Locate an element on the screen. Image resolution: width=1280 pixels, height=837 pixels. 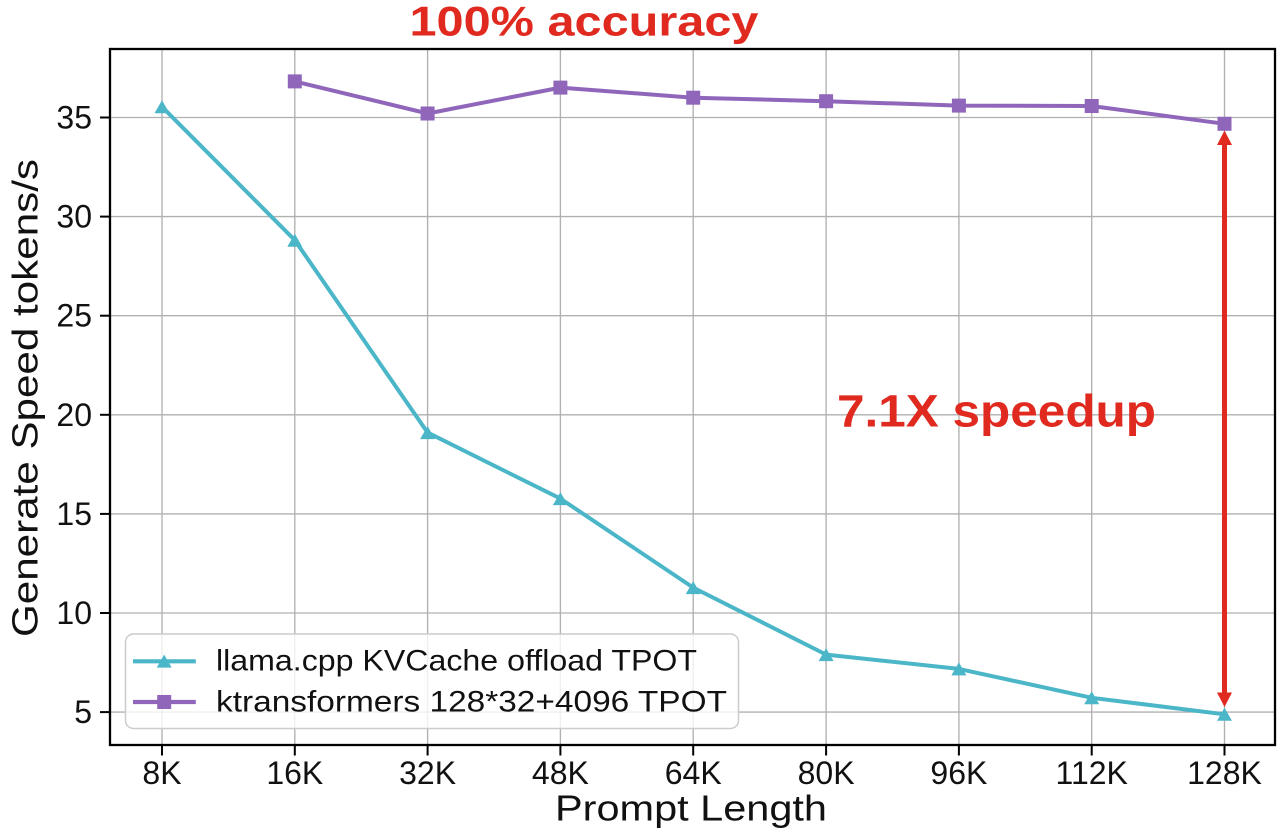
svg-text: 80K is located at coordinates (826, 773).